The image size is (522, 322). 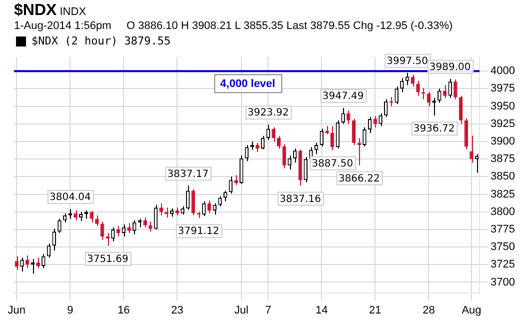 I want to click on annotation: 3791.12, so click(x=199, y=232).